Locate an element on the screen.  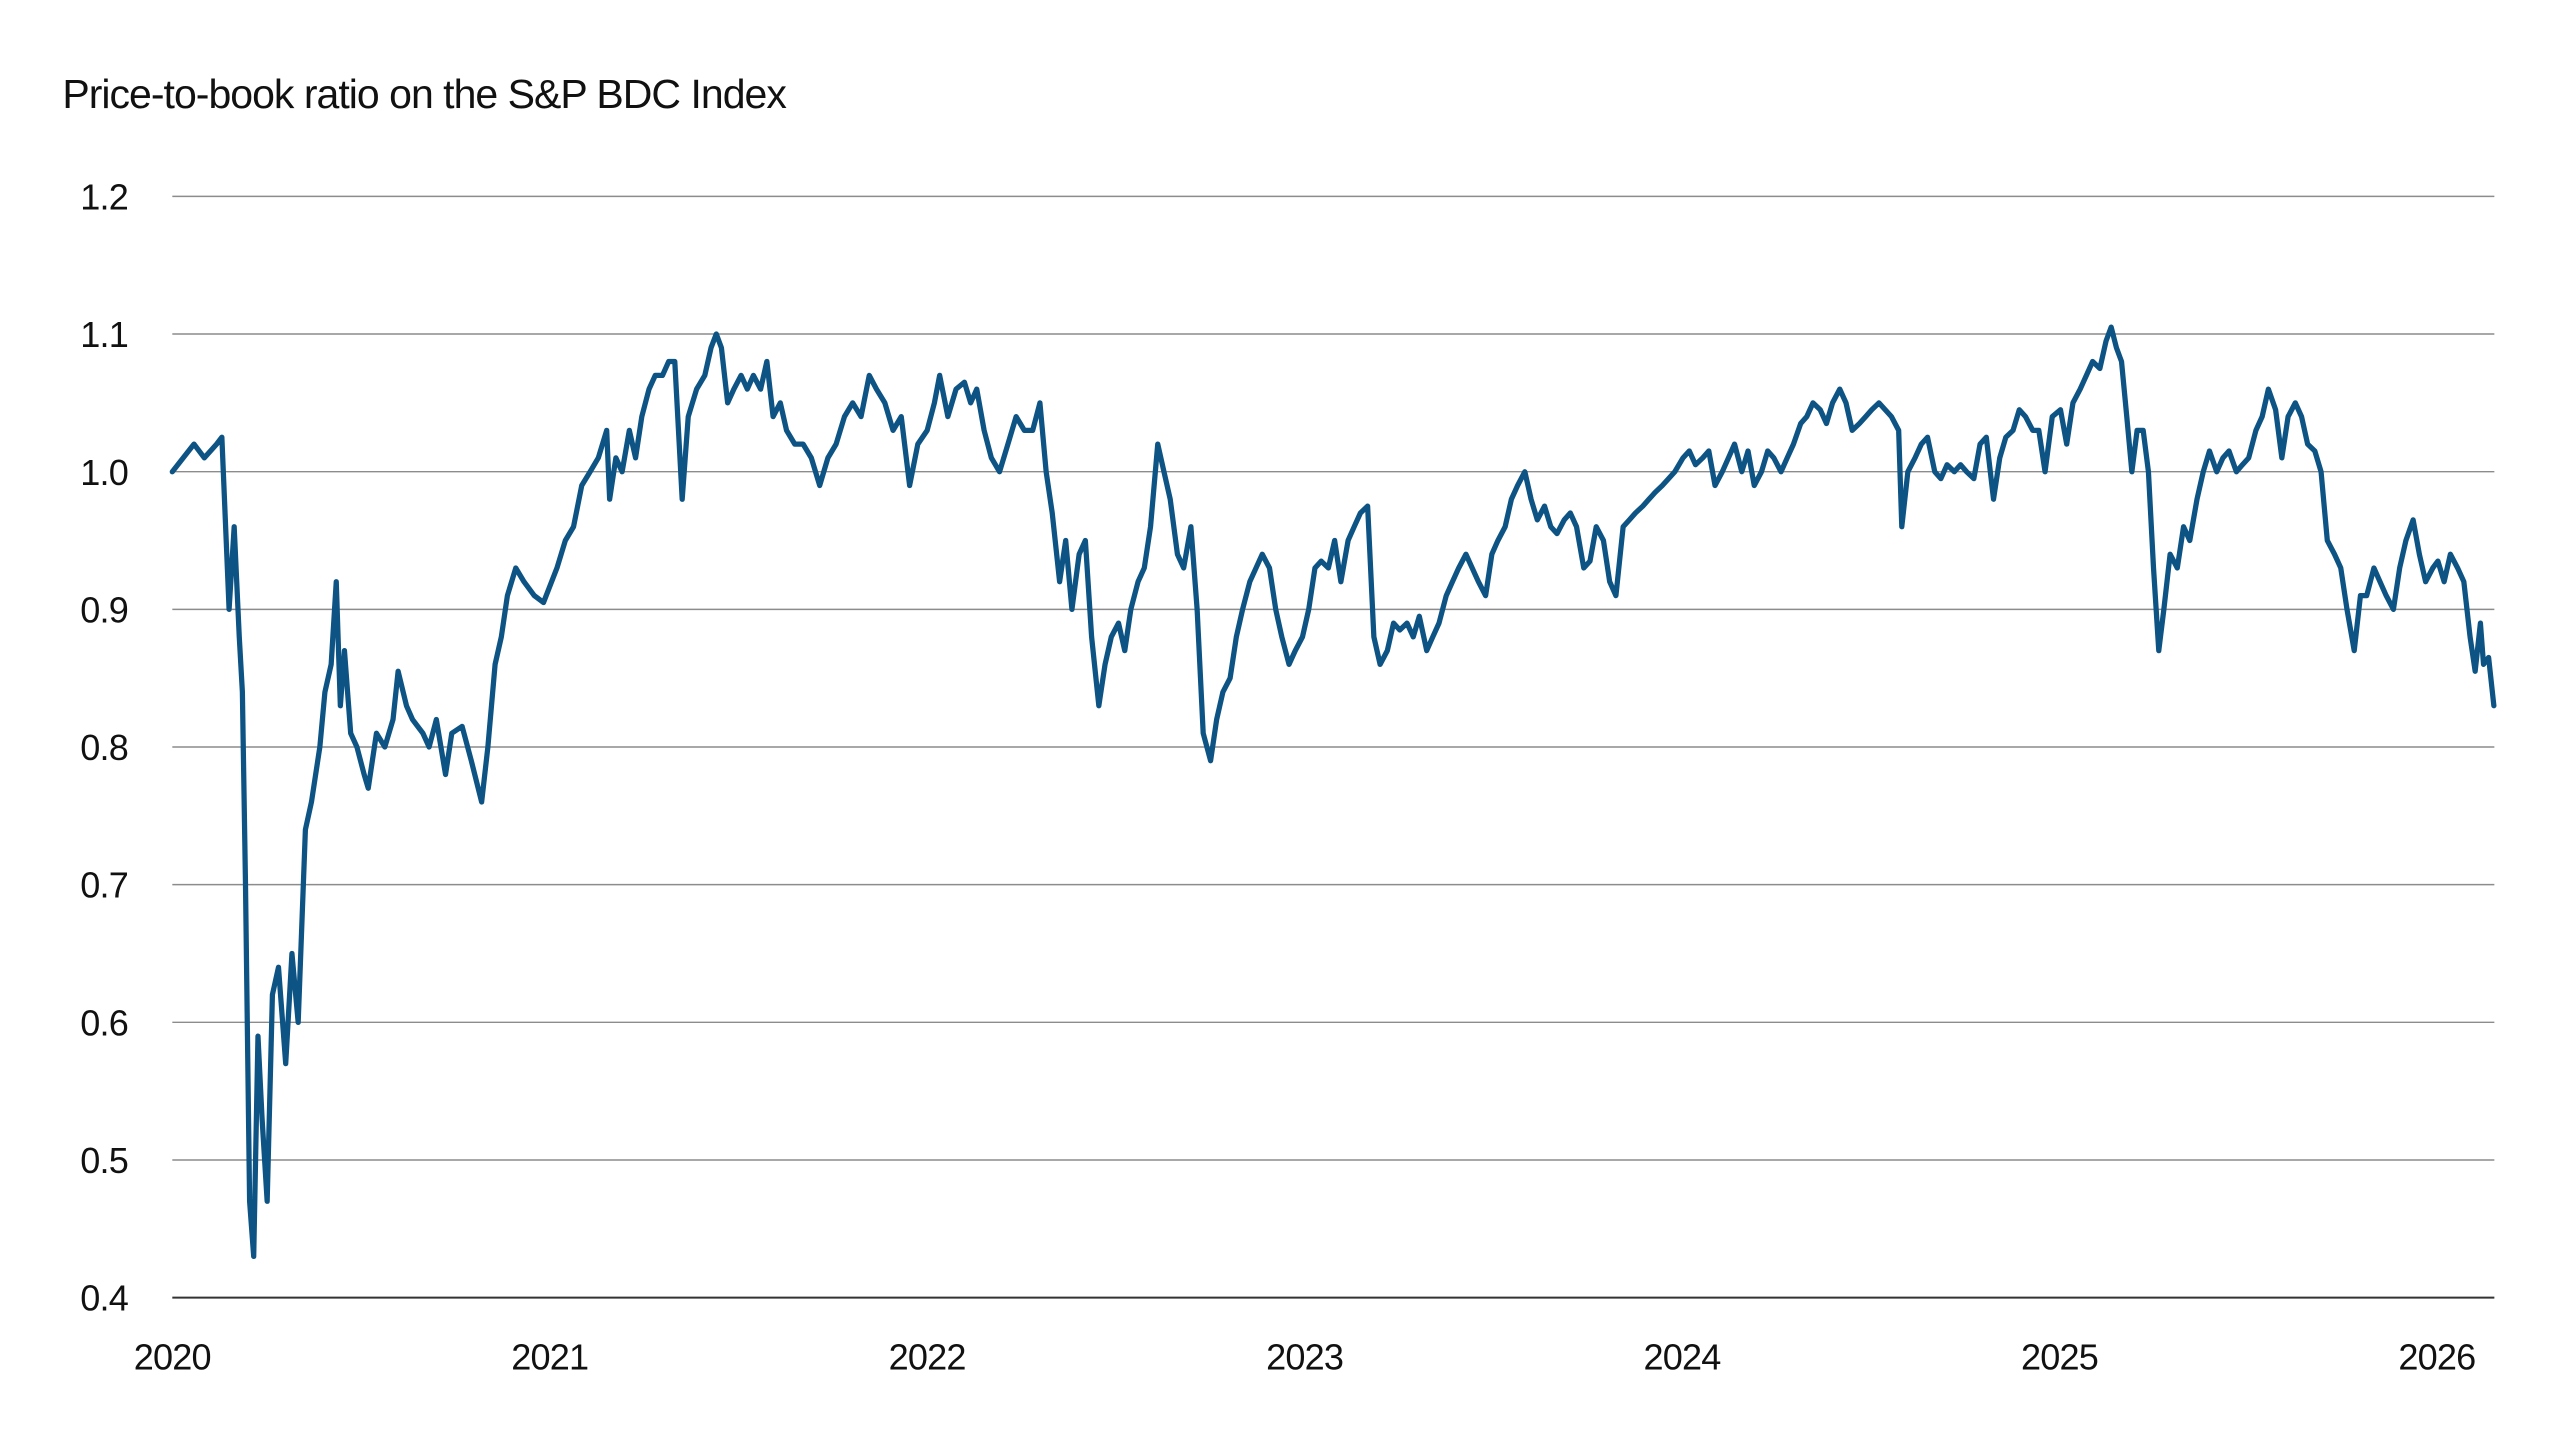
y-tick-label: 0.4 is located at coordinates (104, 1298).